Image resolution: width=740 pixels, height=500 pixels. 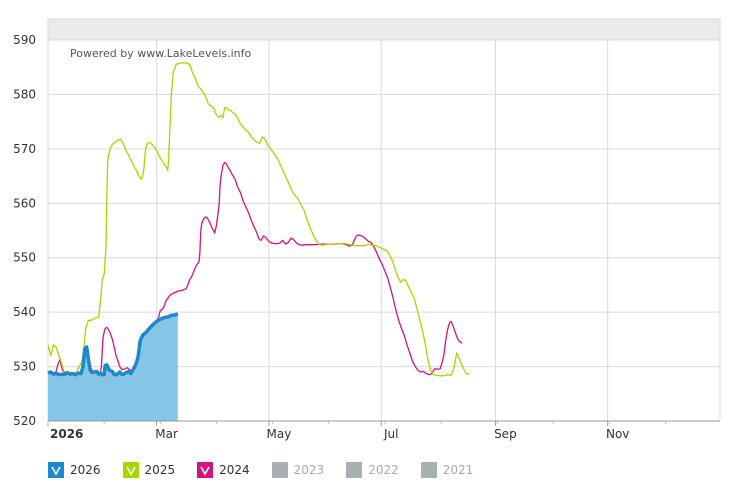 I want to click on y-tick-label: 550, so click(x=24, y=258).